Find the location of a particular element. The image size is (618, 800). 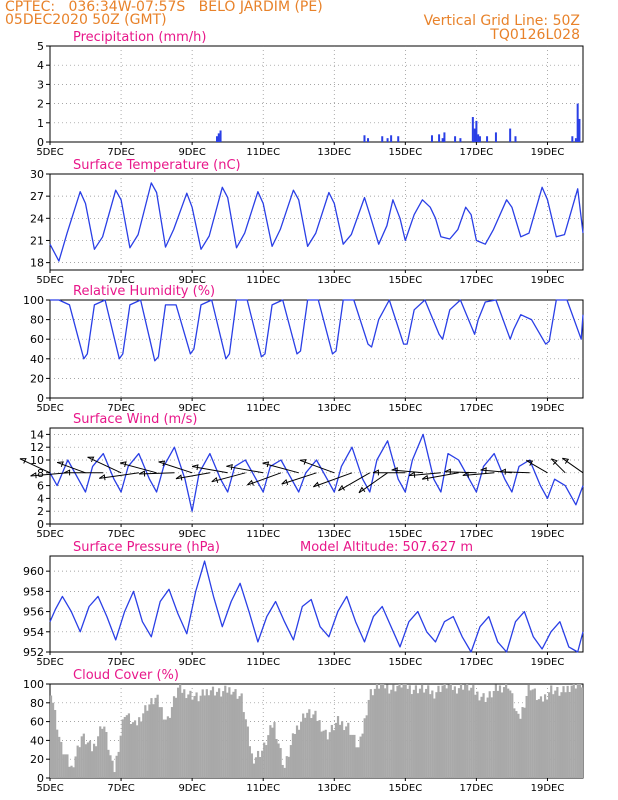

panel-frame-wind is located at coordinates (316, 476).